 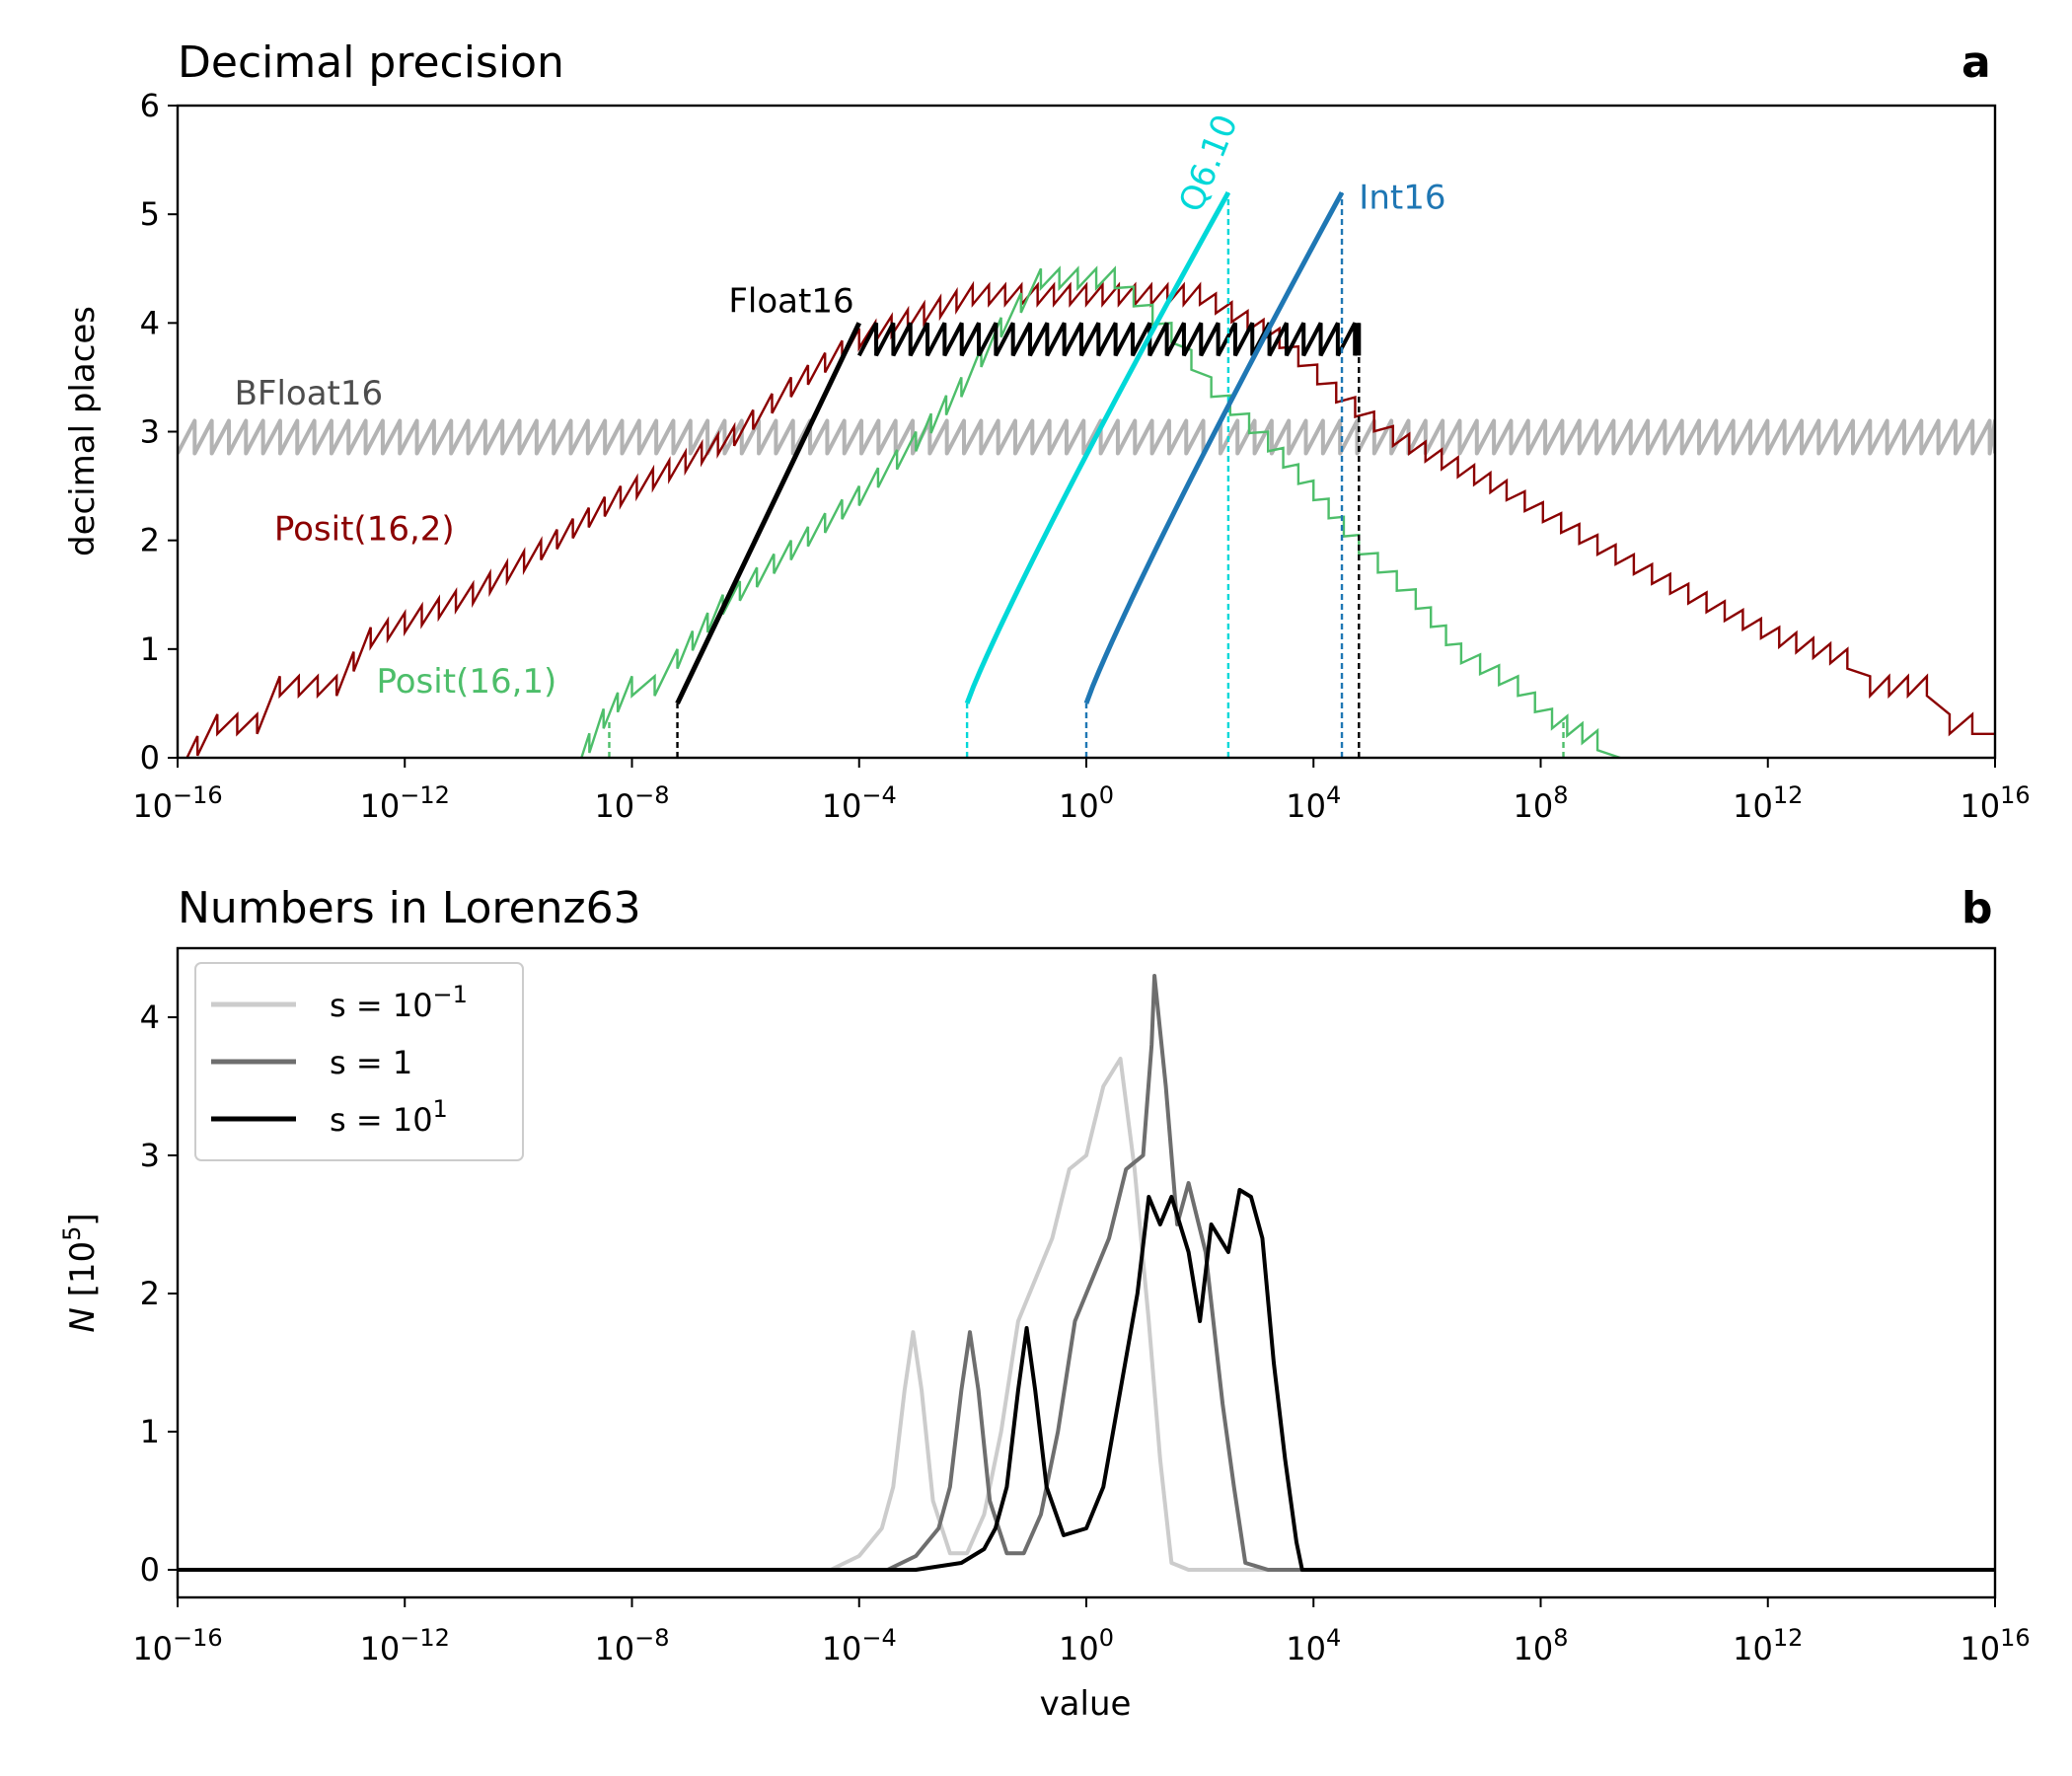 I want to click on panel-b-ylabel: N [105], so click(x=80, y=1273).